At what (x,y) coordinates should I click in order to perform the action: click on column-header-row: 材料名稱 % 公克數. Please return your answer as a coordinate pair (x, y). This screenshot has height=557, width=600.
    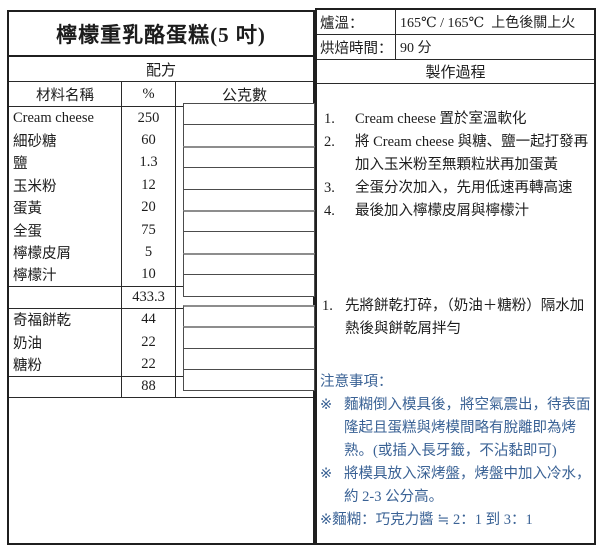
    Looking at the image, I should click on (161, 94).